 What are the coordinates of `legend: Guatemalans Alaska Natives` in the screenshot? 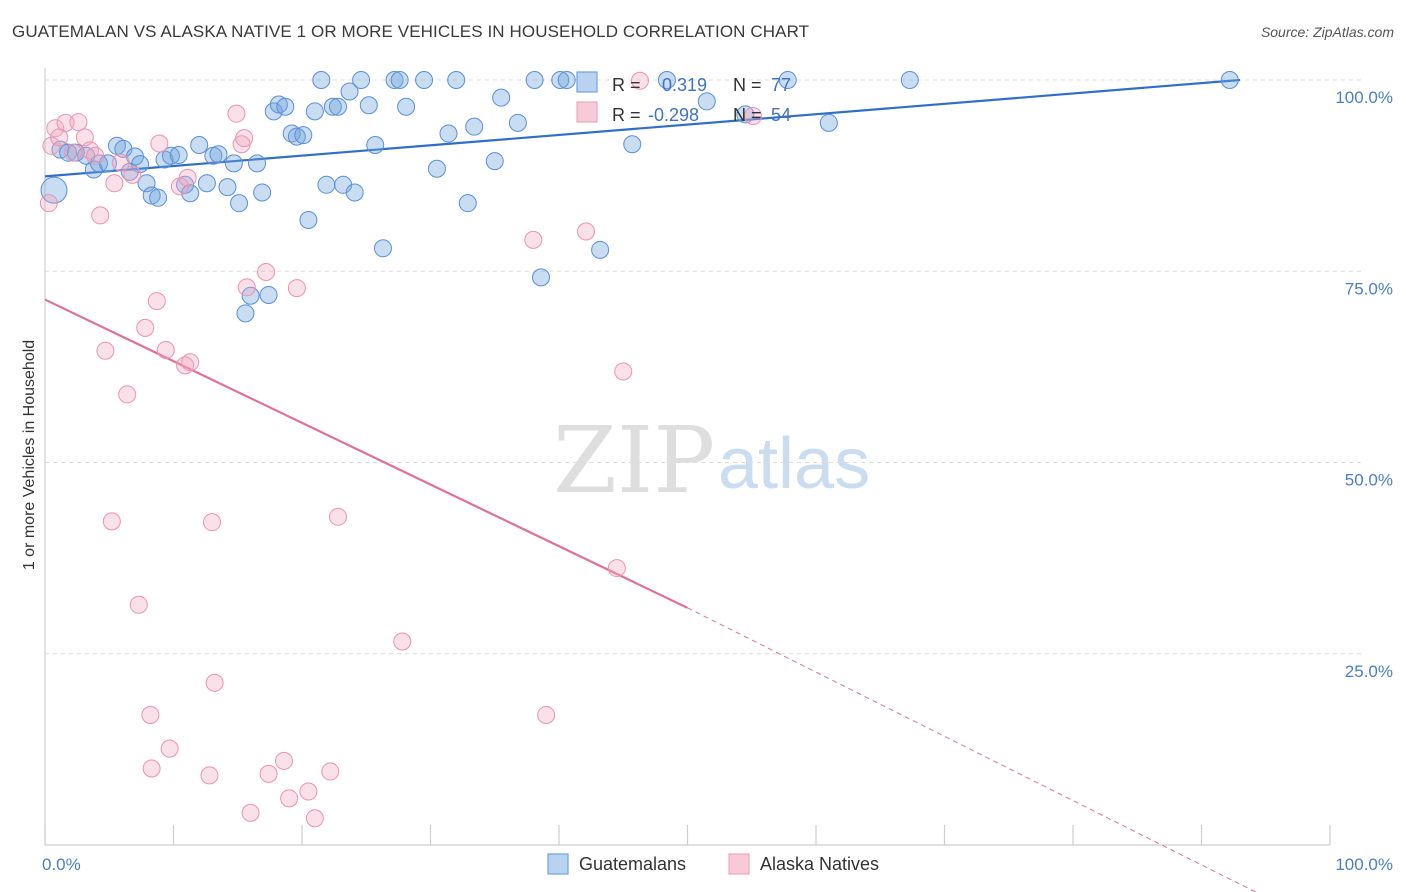 It's located at (713, 864).